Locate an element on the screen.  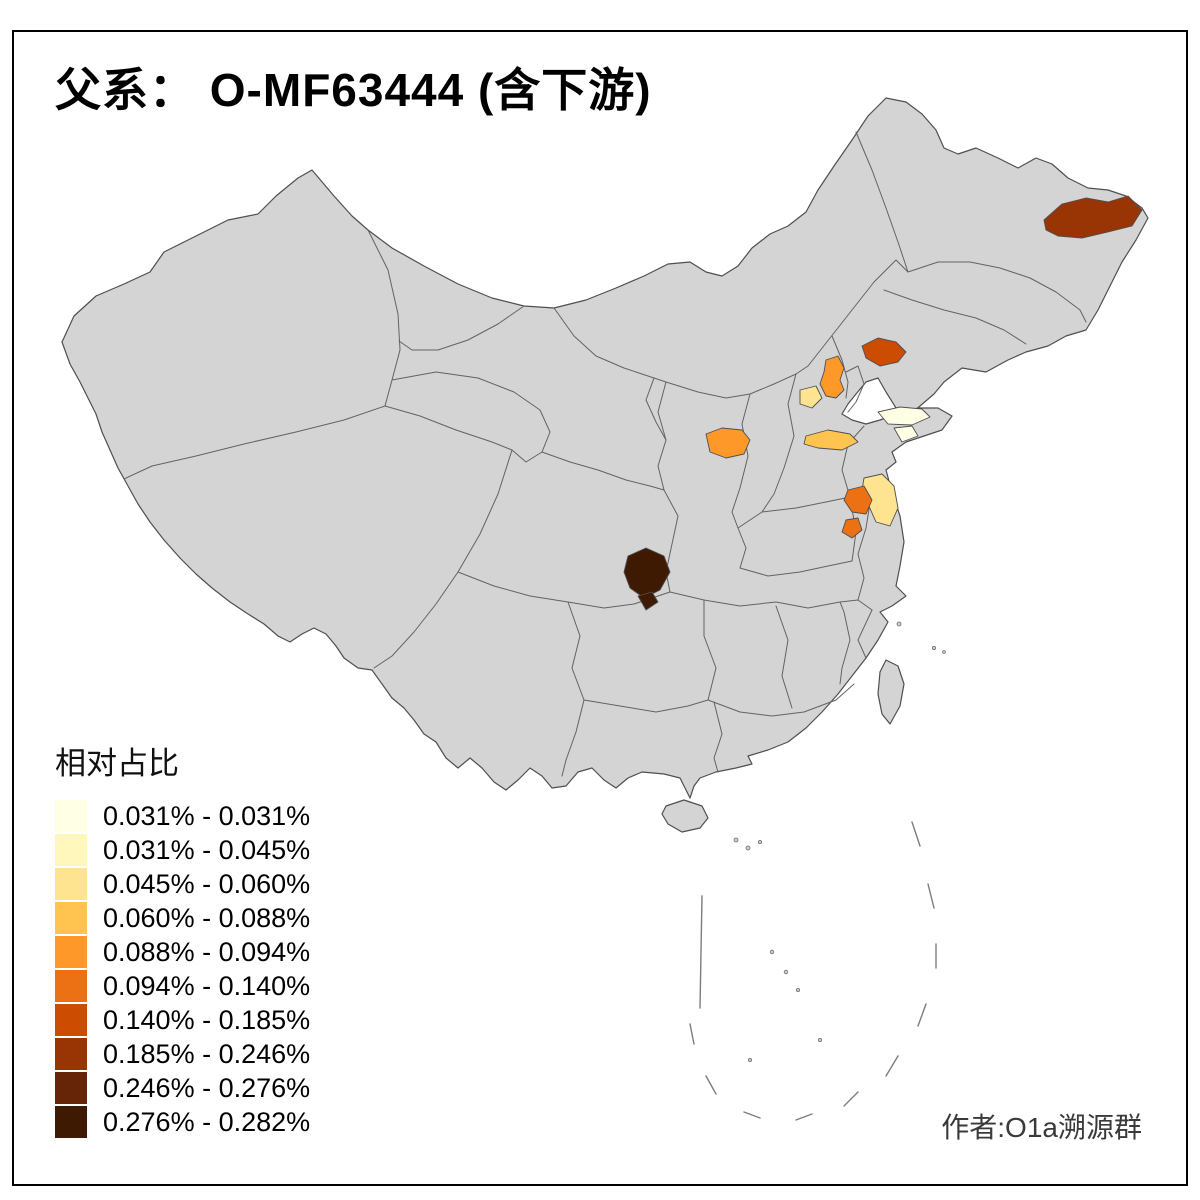
taiwan-island is located at coordinates (891, 692).